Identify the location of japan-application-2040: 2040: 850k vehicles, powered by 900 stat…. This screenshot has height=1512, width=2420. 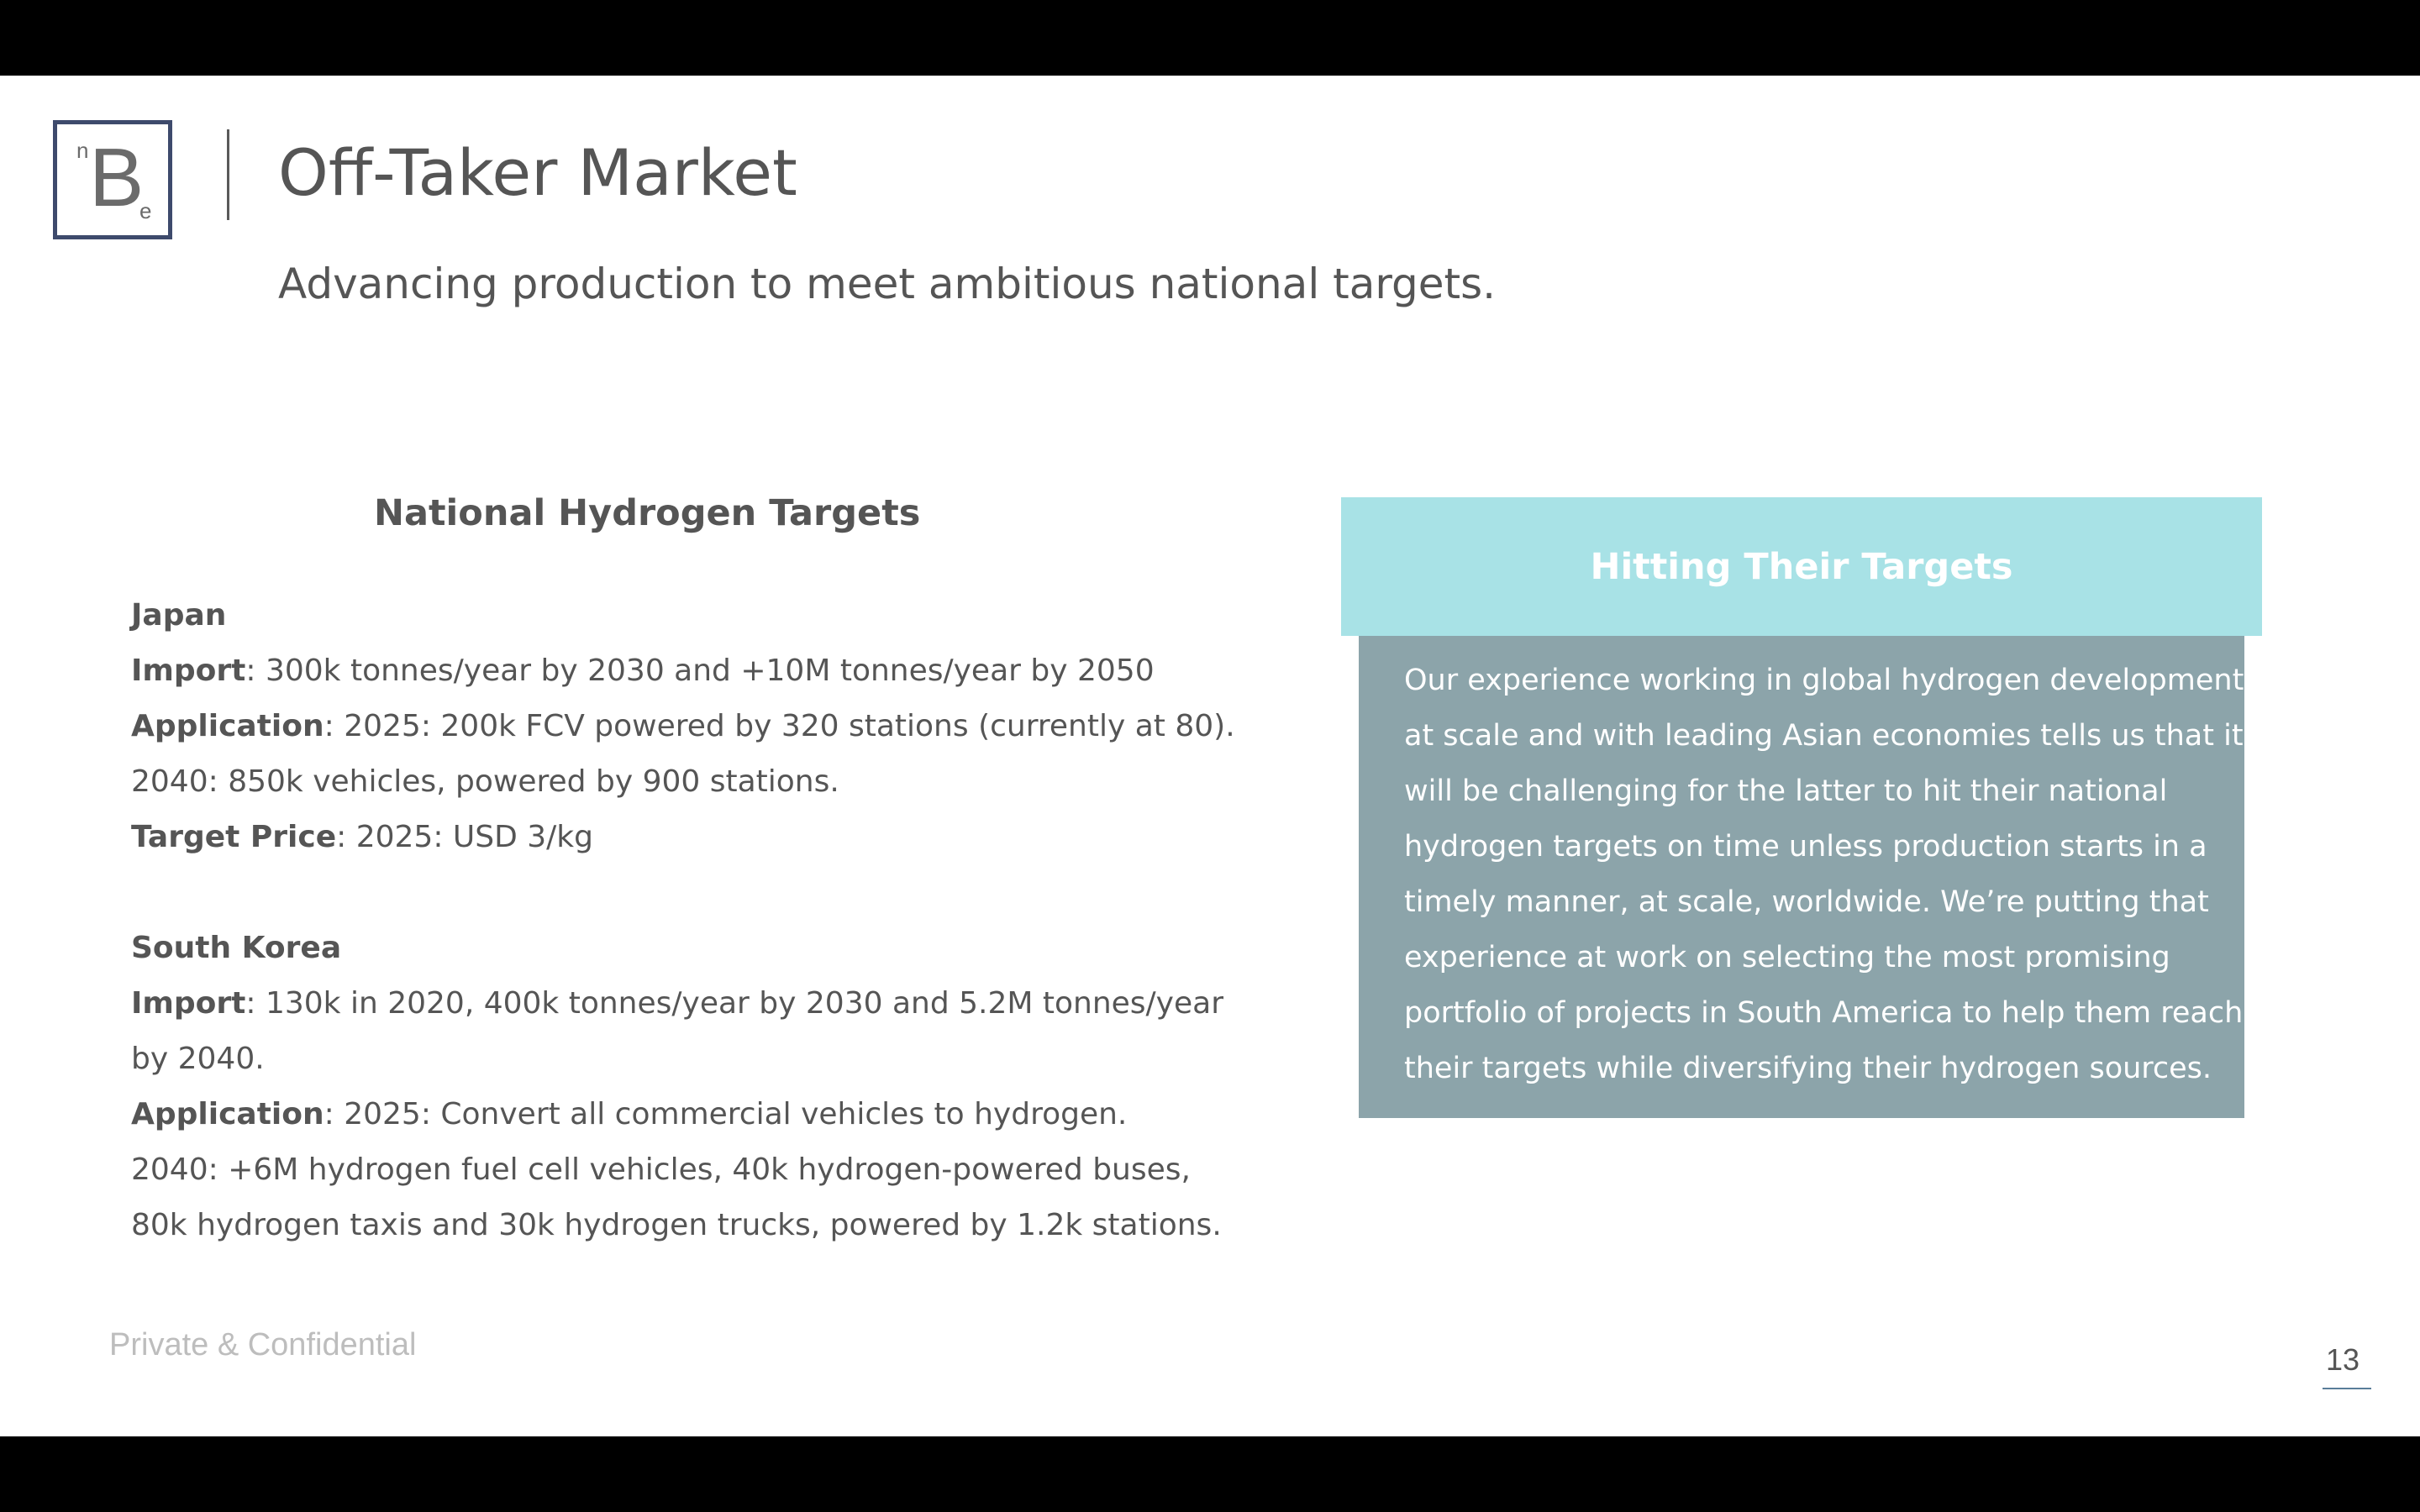
(485, 781).